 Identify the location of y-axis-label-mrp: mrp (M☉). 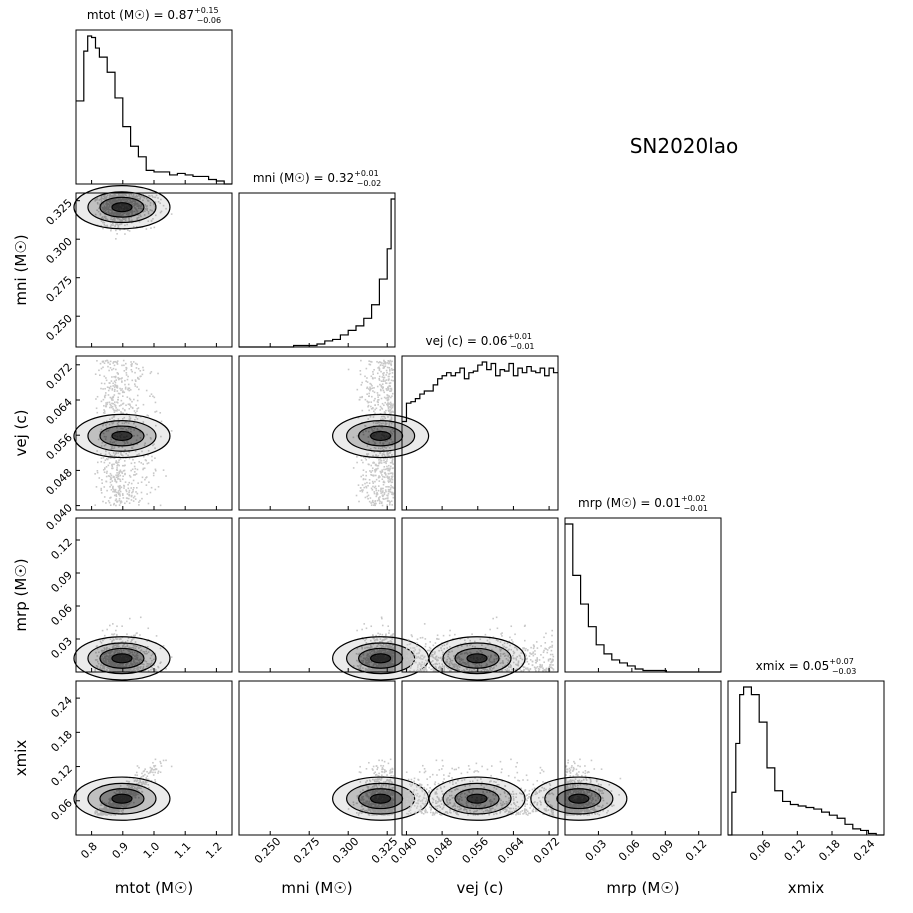
(21, 594).